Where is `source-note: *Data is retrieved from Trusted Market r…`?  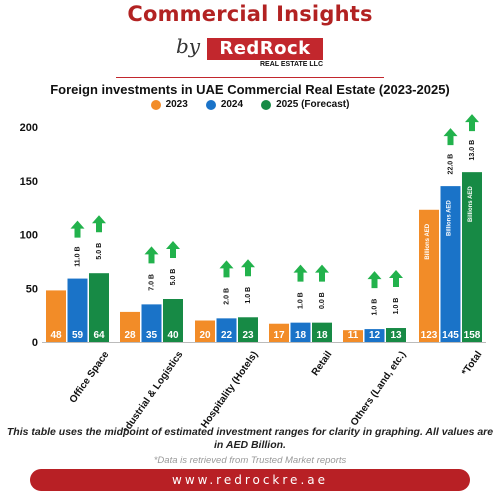 source-note: *Data is retrieved from Trusted Market r… is located at coordinates (250, 460).